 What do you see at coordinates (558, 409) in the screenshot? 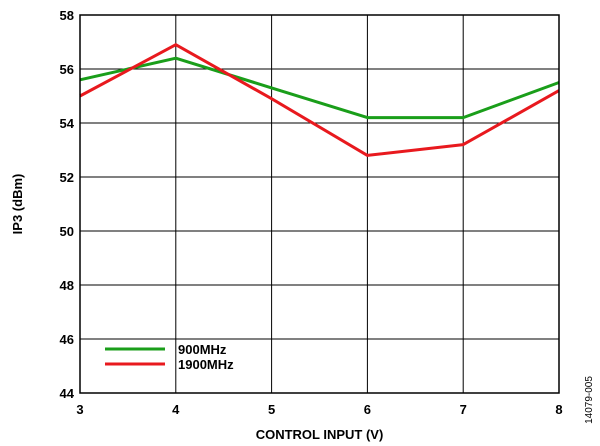
I see `x-tick-label: 8` at bounding box center [558, 409].